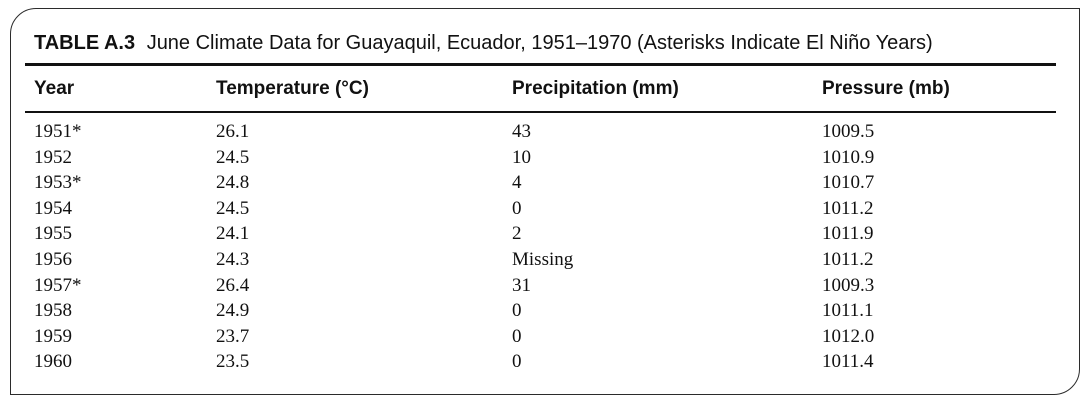 This screenshot has height=404, width=1091. Describe the element at coordinates (545, 183) in the screenshot. I see `table-row: 1953* 24.8 4 1010.7` at that location.